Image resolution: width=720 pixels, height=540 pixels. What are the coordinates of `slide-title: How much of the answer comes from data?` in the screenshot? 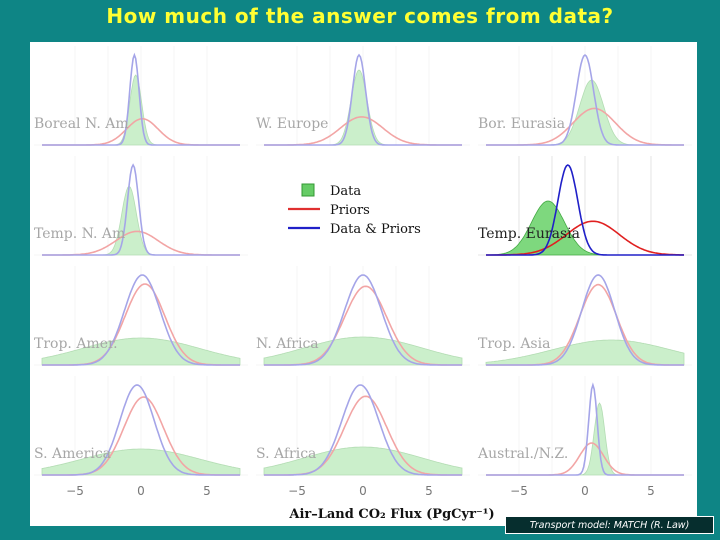 It's located at (360, 16).